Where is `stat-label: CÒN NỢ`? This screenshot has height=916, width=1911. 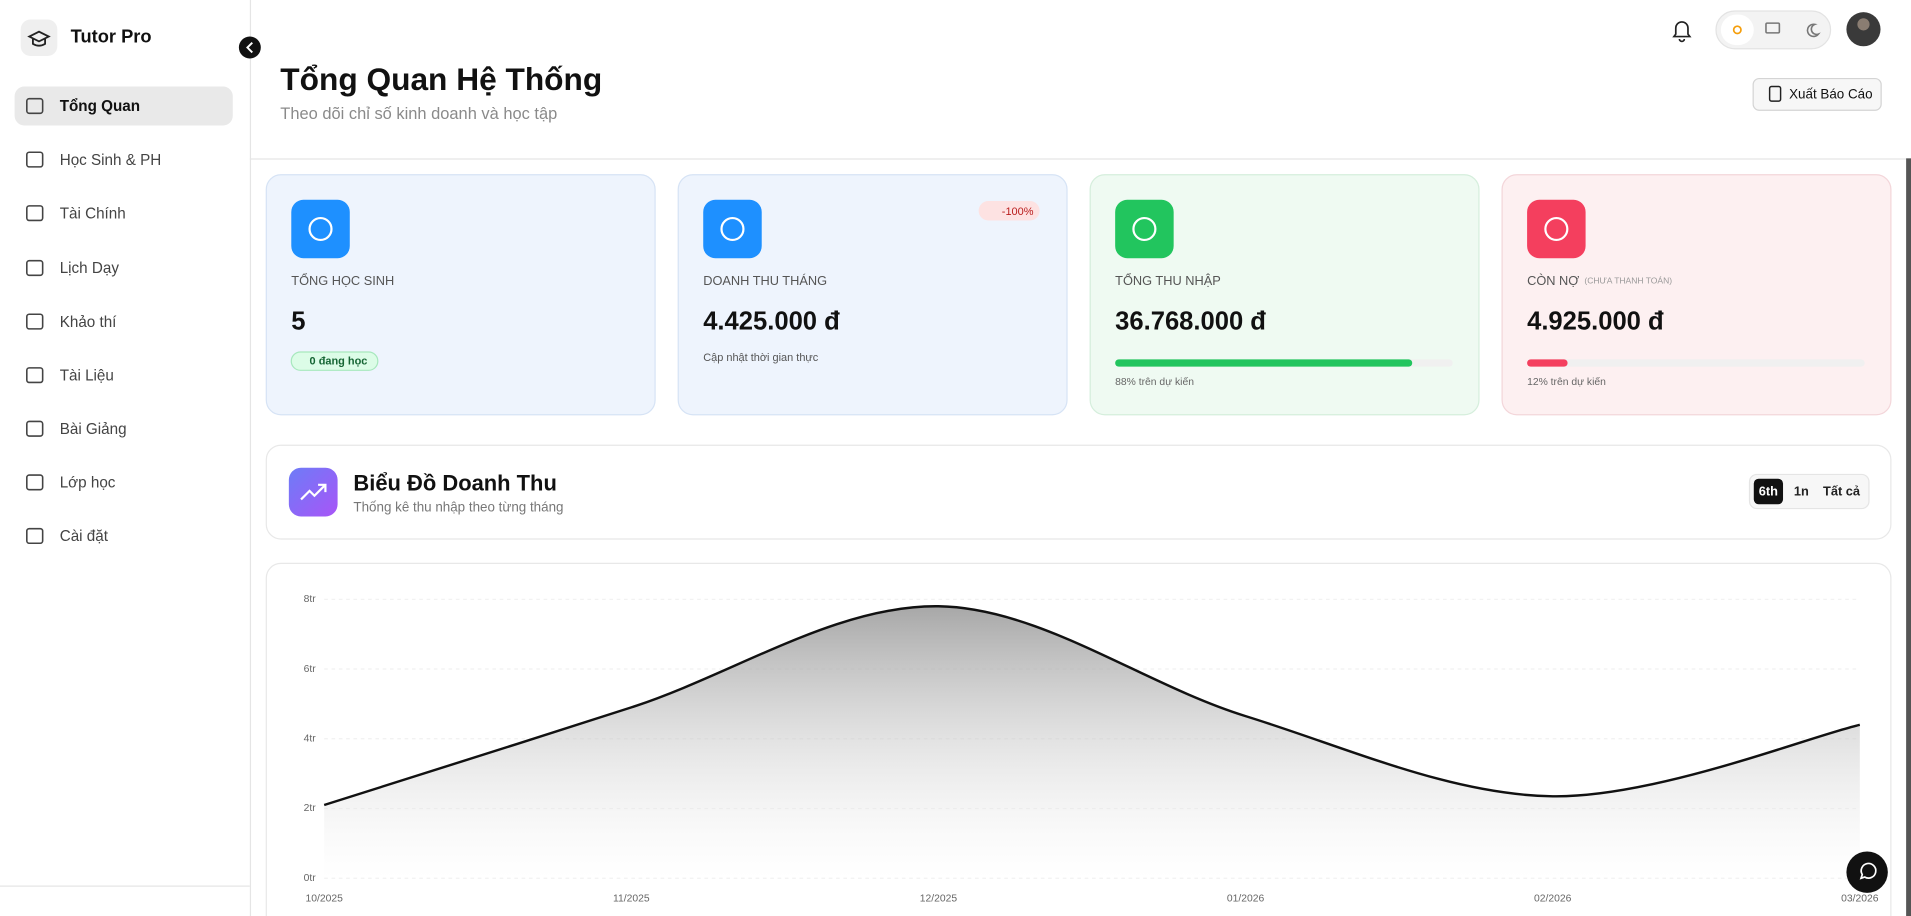 stat-label: CÒN NỢ is located at coordinates (1553, 280).